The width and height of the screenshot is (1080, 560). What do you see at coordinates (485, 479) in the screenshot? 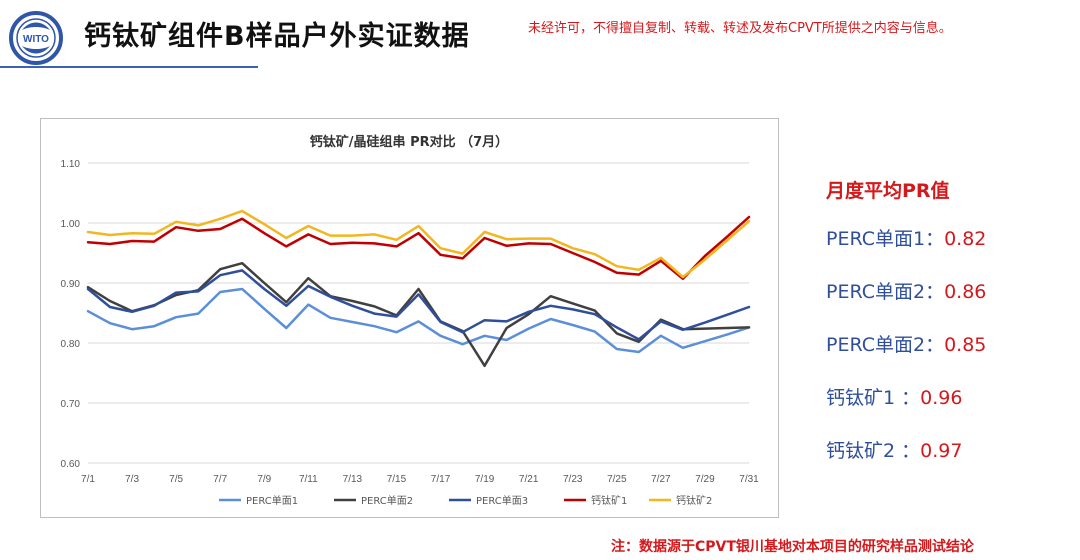
I see `x-tick-label: 7/19` at bounding box center [485, 479].